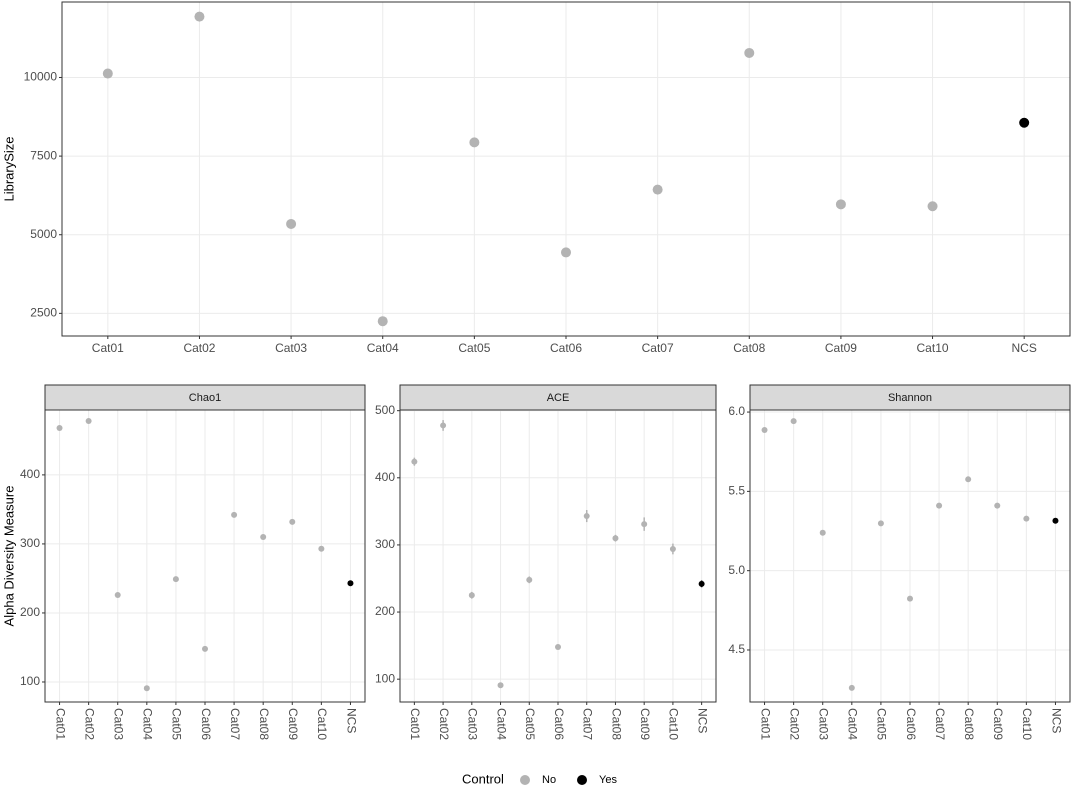  I want to click on y-tick-label: 2500, so click(43, 313).